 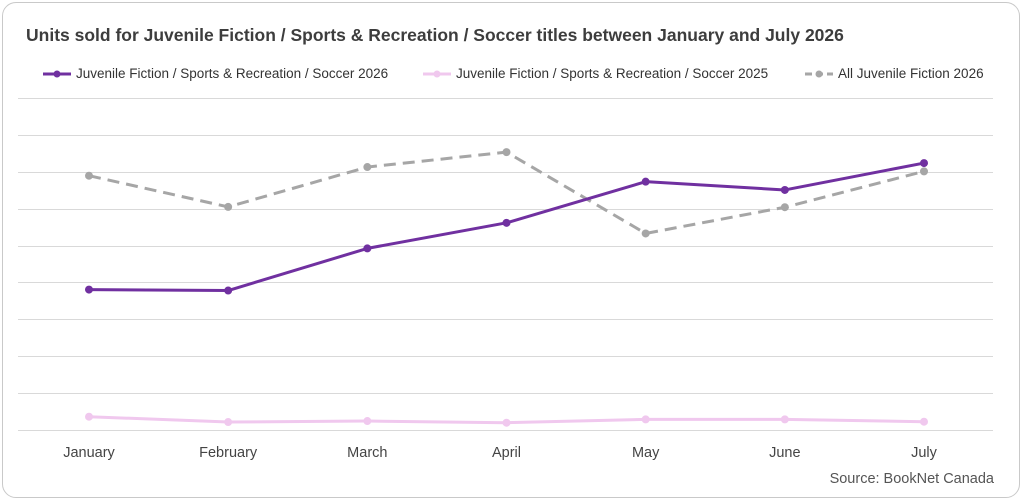 I want to click on x-tick-label: May, so click(x=646, y=453).